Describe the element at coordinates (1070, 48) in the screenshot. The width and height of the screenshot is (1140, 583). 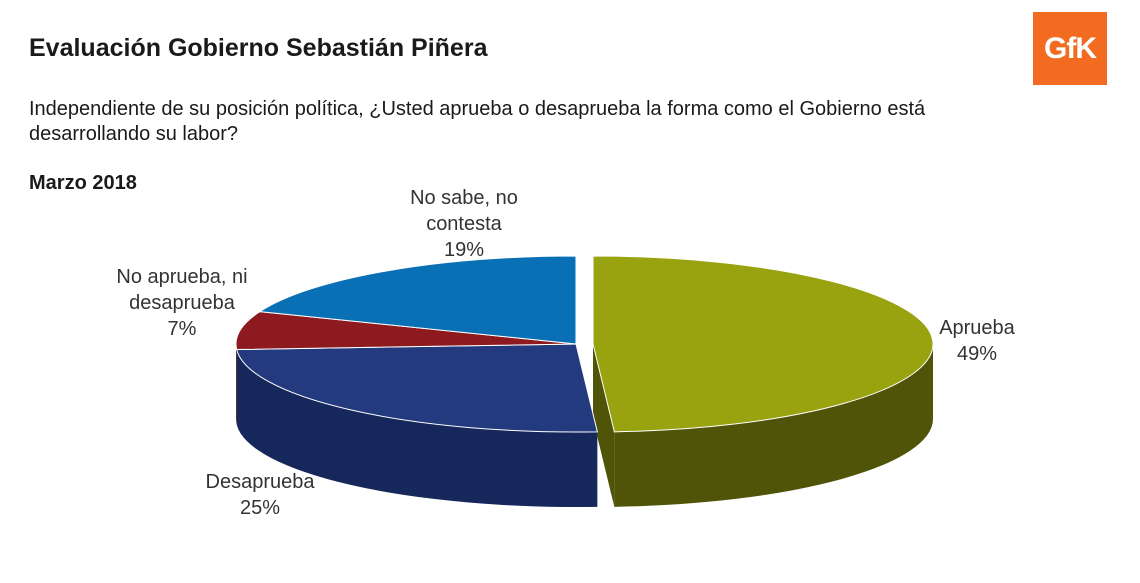
I see `gfk-logo: GfK` at that location.